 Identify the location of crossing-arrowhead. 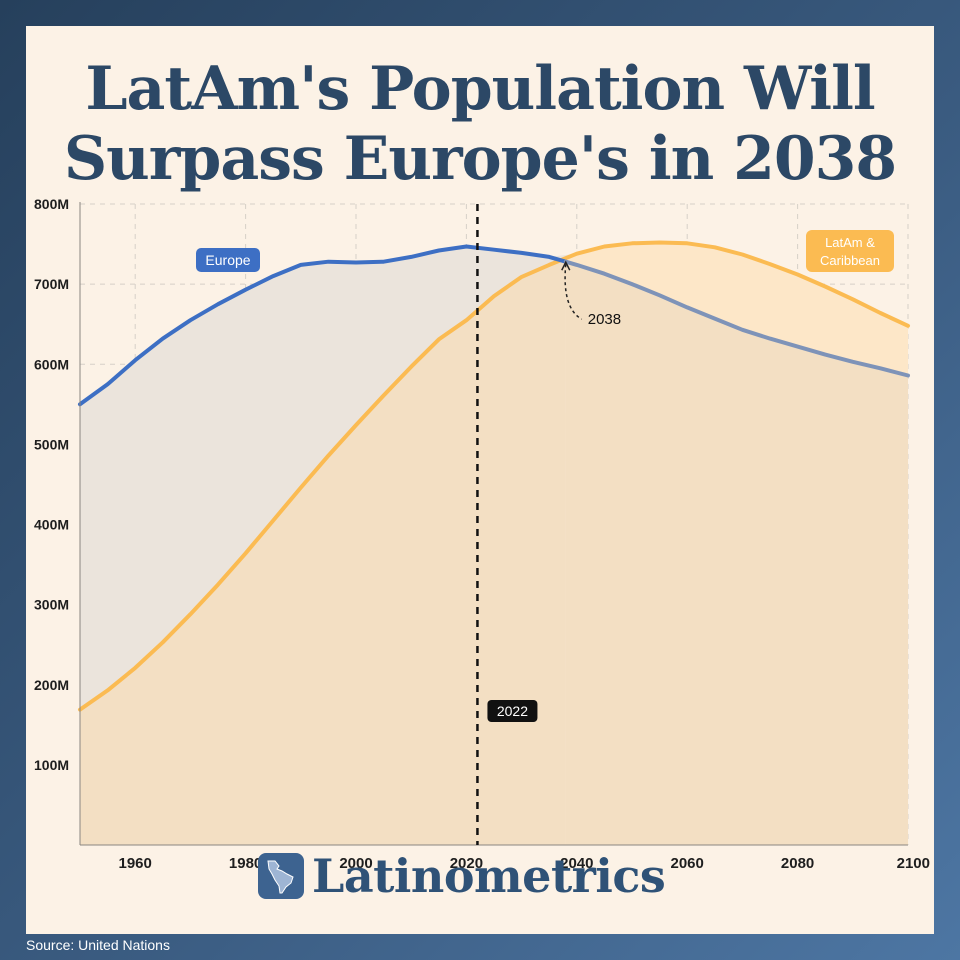
(566, 265).